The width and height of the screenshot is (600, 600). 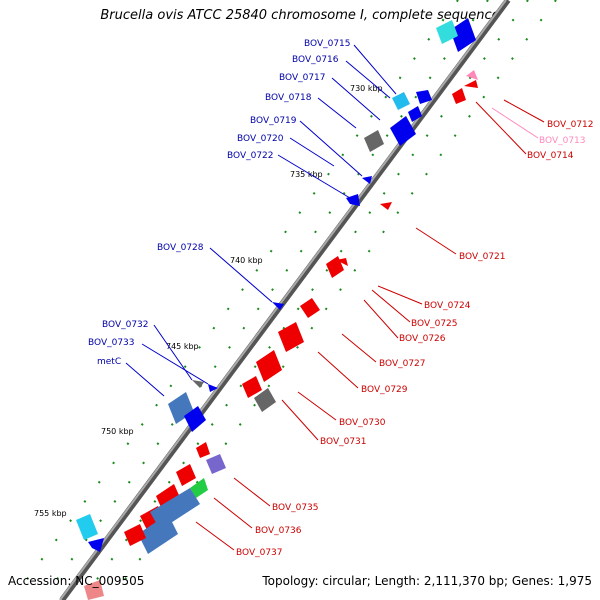 I want to click on leader-bov0727, so click(x=359, y=348).